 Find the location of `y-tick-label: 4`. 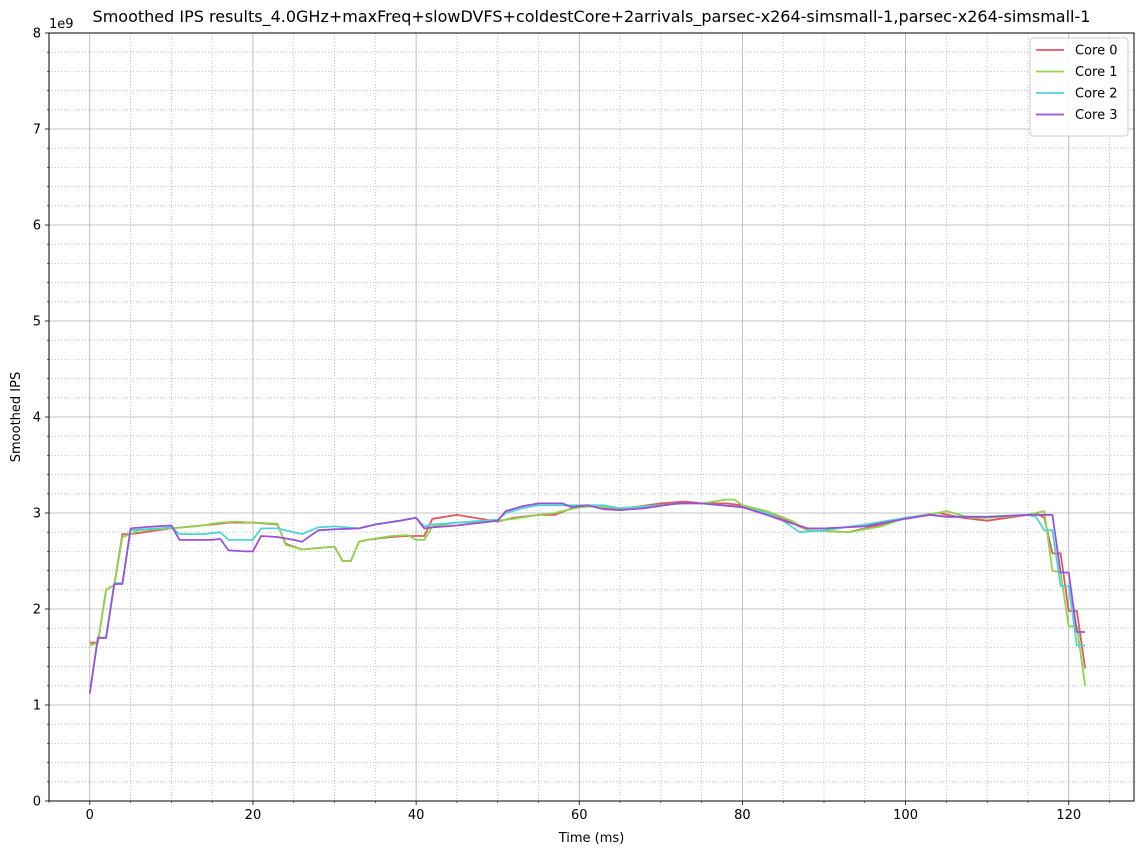

y-tick-label: 4 is located at coordinates (37, 418).